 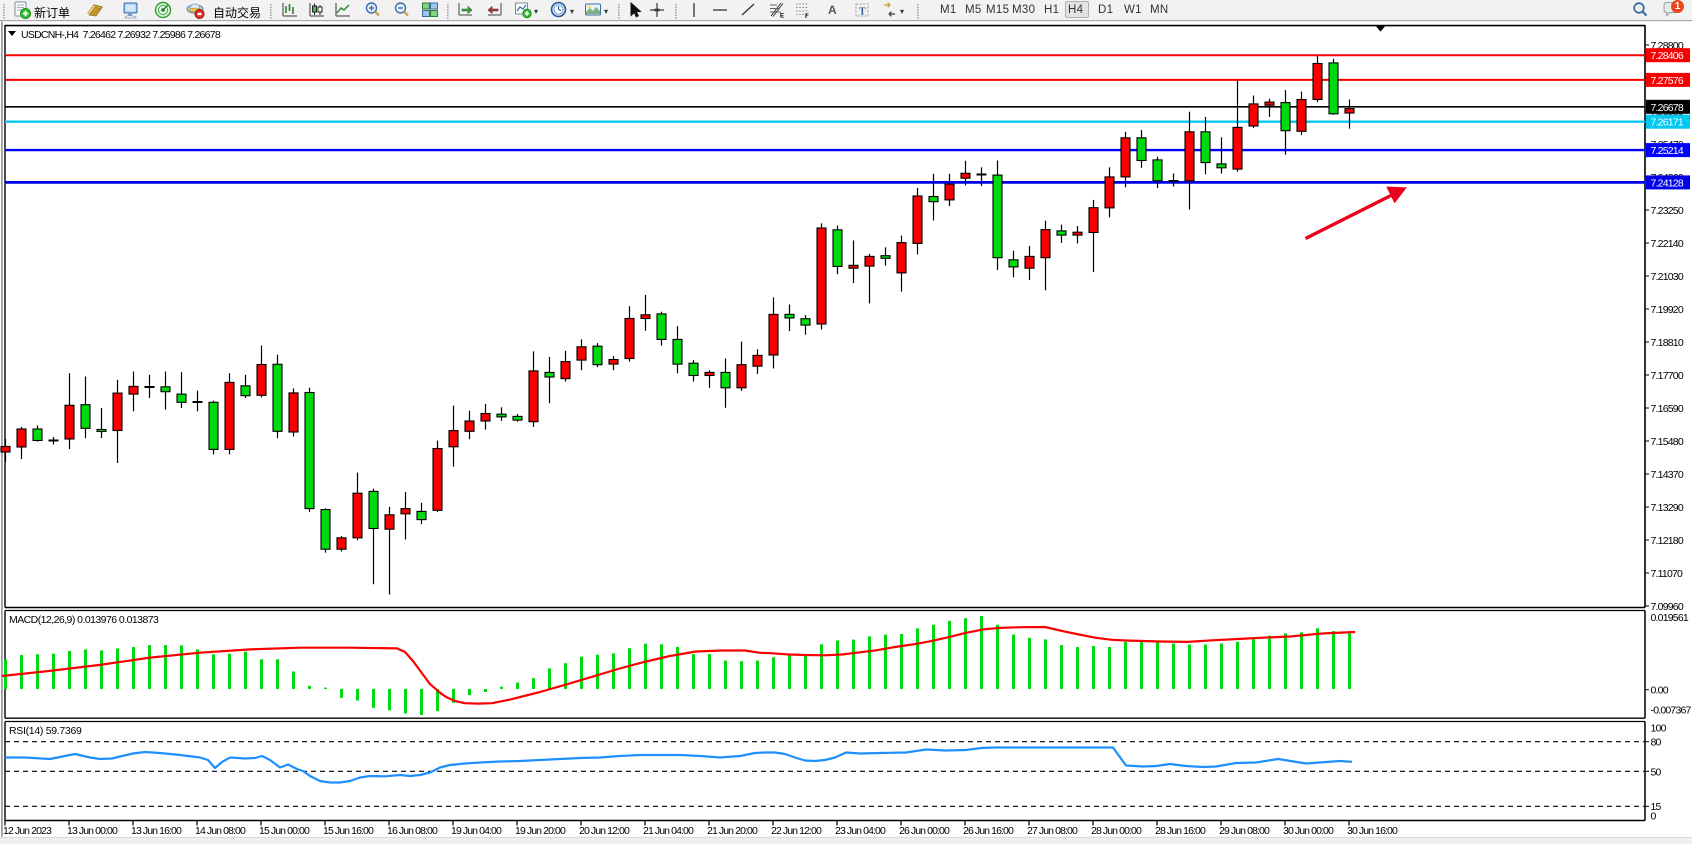 What do you see at coordinates (284, 831) in the screenshot?
I see `svg-text: 15 Jun 00:00` at bounding box center [284, 831].